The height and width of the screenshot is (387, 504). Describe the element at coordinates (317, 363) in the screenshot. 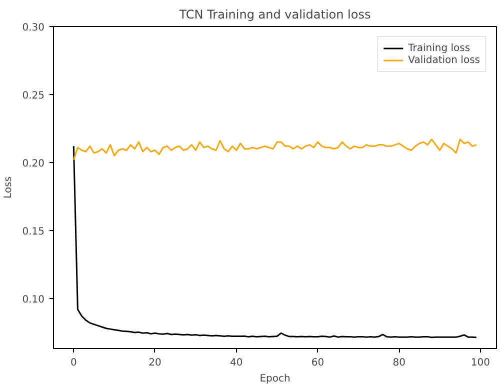

I see `x-tick-label: 60` at that location.